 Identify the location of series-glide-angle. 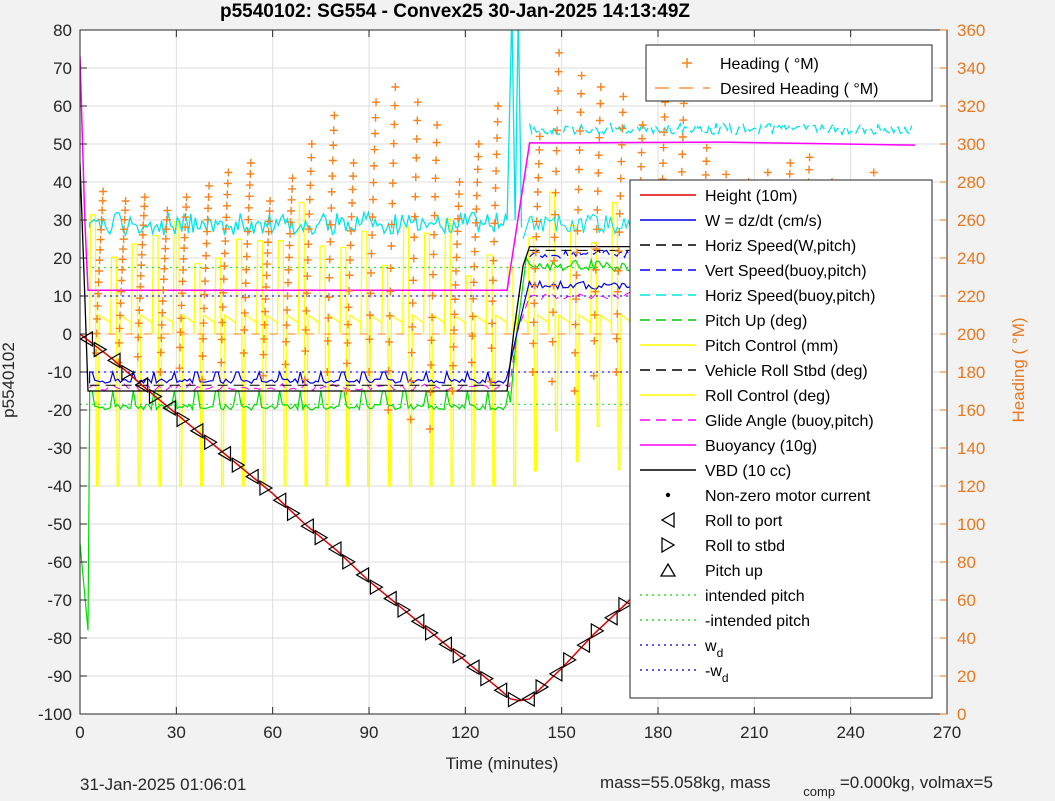
(500, 341).